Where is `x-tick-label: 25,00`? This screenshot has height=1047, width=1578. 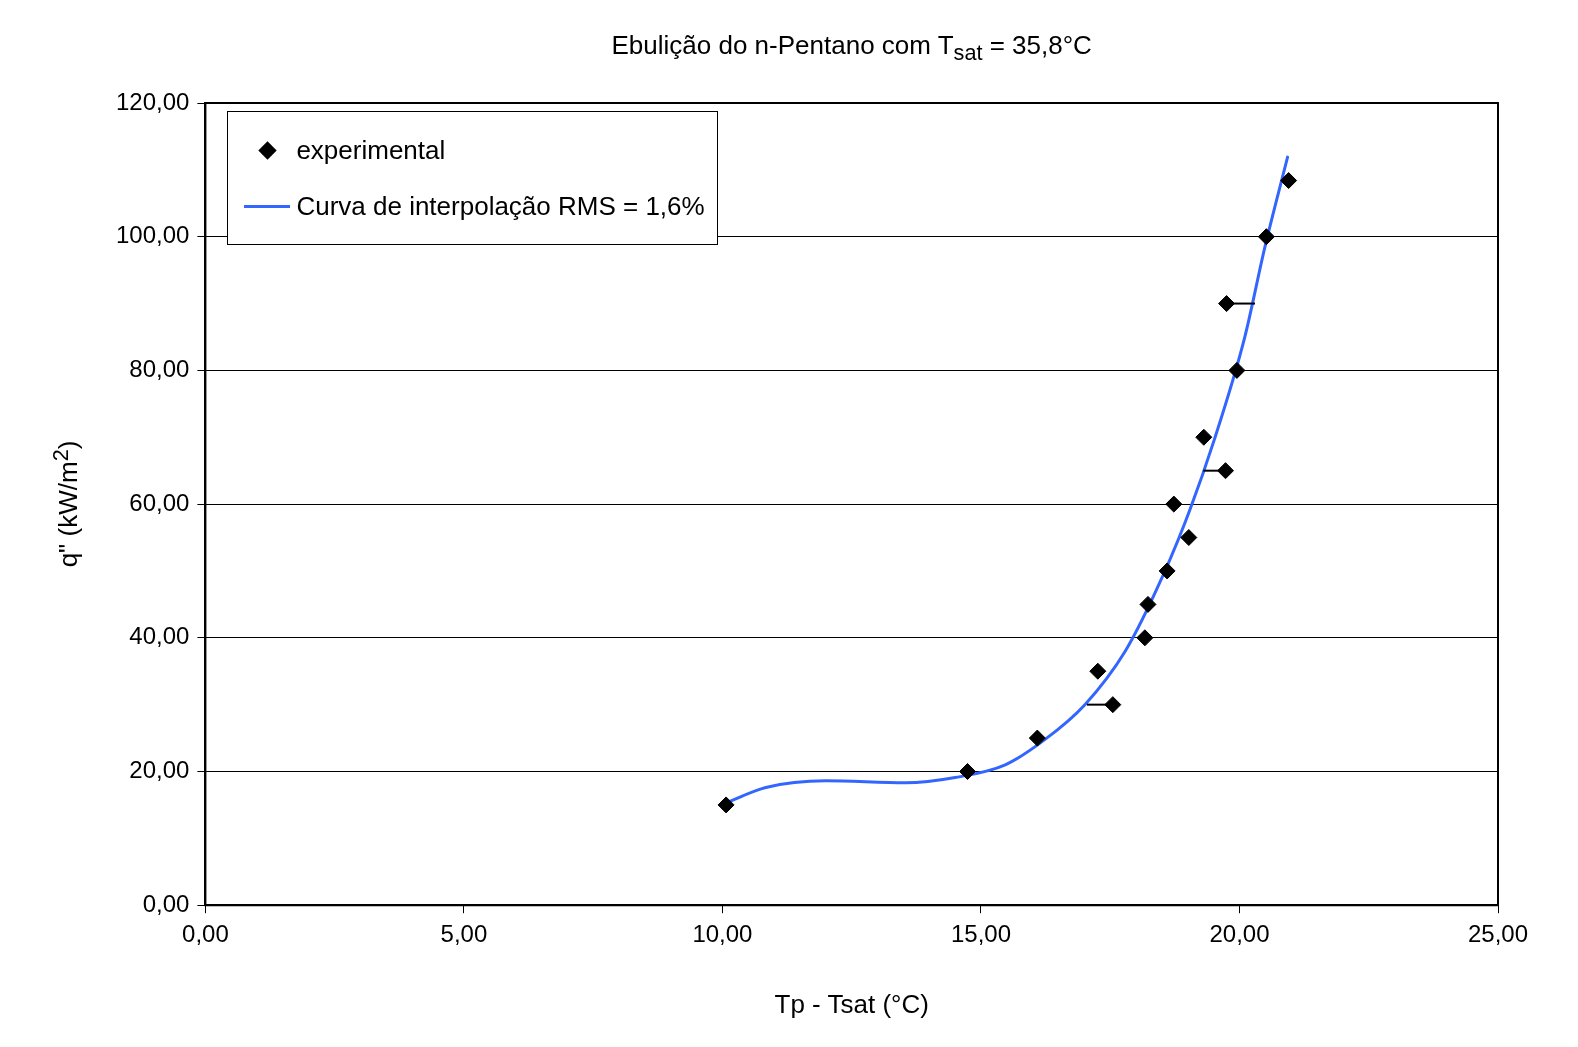 x-tick-label: 25,00 is located at coordinates (1498, 934).